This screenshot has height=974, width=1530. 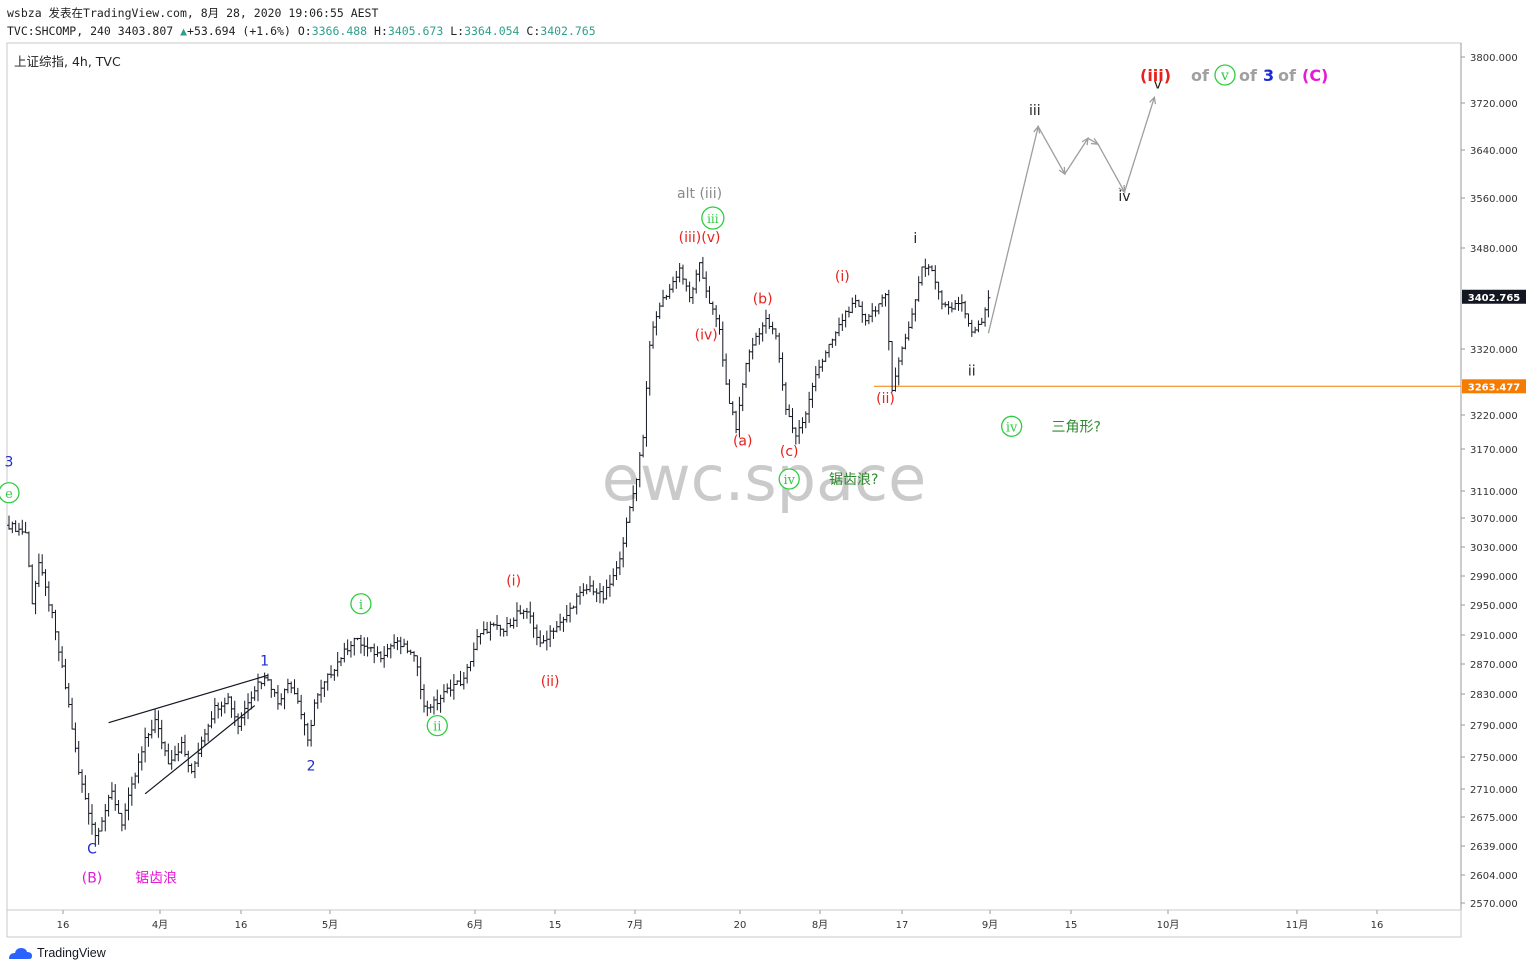 What do you see at coordinates (990, 925) in the screenshot?
I see `x-tick-label: 9月` at bounding box center [990, 925].